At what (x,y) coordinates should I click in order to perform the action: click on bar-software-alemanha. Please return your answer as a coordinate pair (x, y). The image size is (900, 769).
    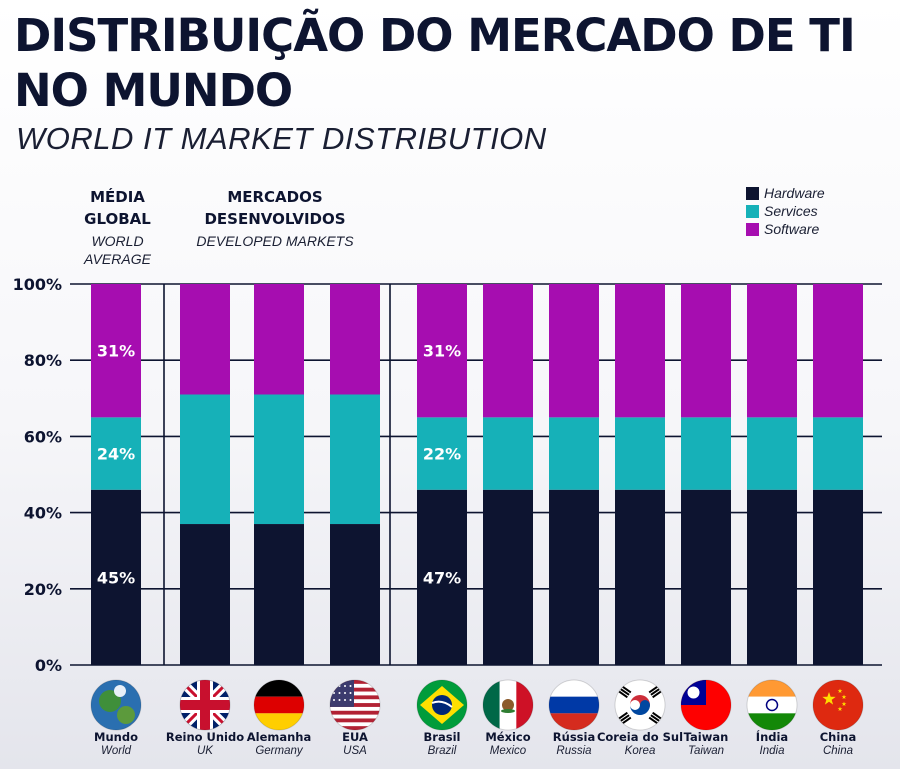
    Looking at the image, I should click on (279, 339).